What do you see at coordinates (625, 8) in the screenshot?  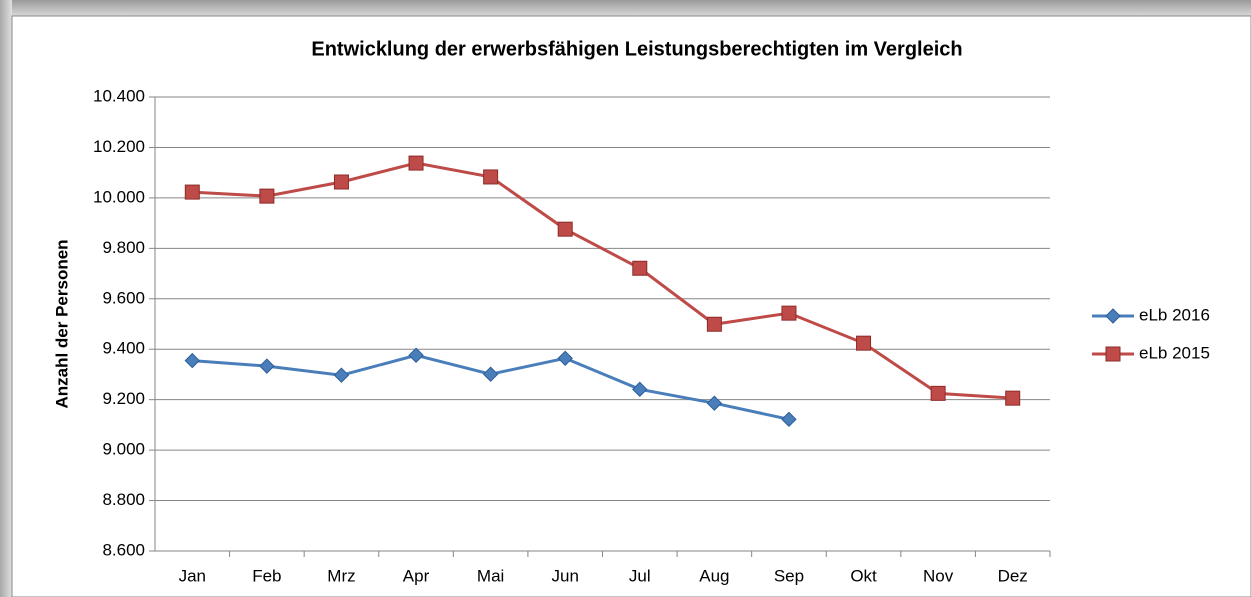 I see `frame-shadow-top` at bounding box center [625, 8].